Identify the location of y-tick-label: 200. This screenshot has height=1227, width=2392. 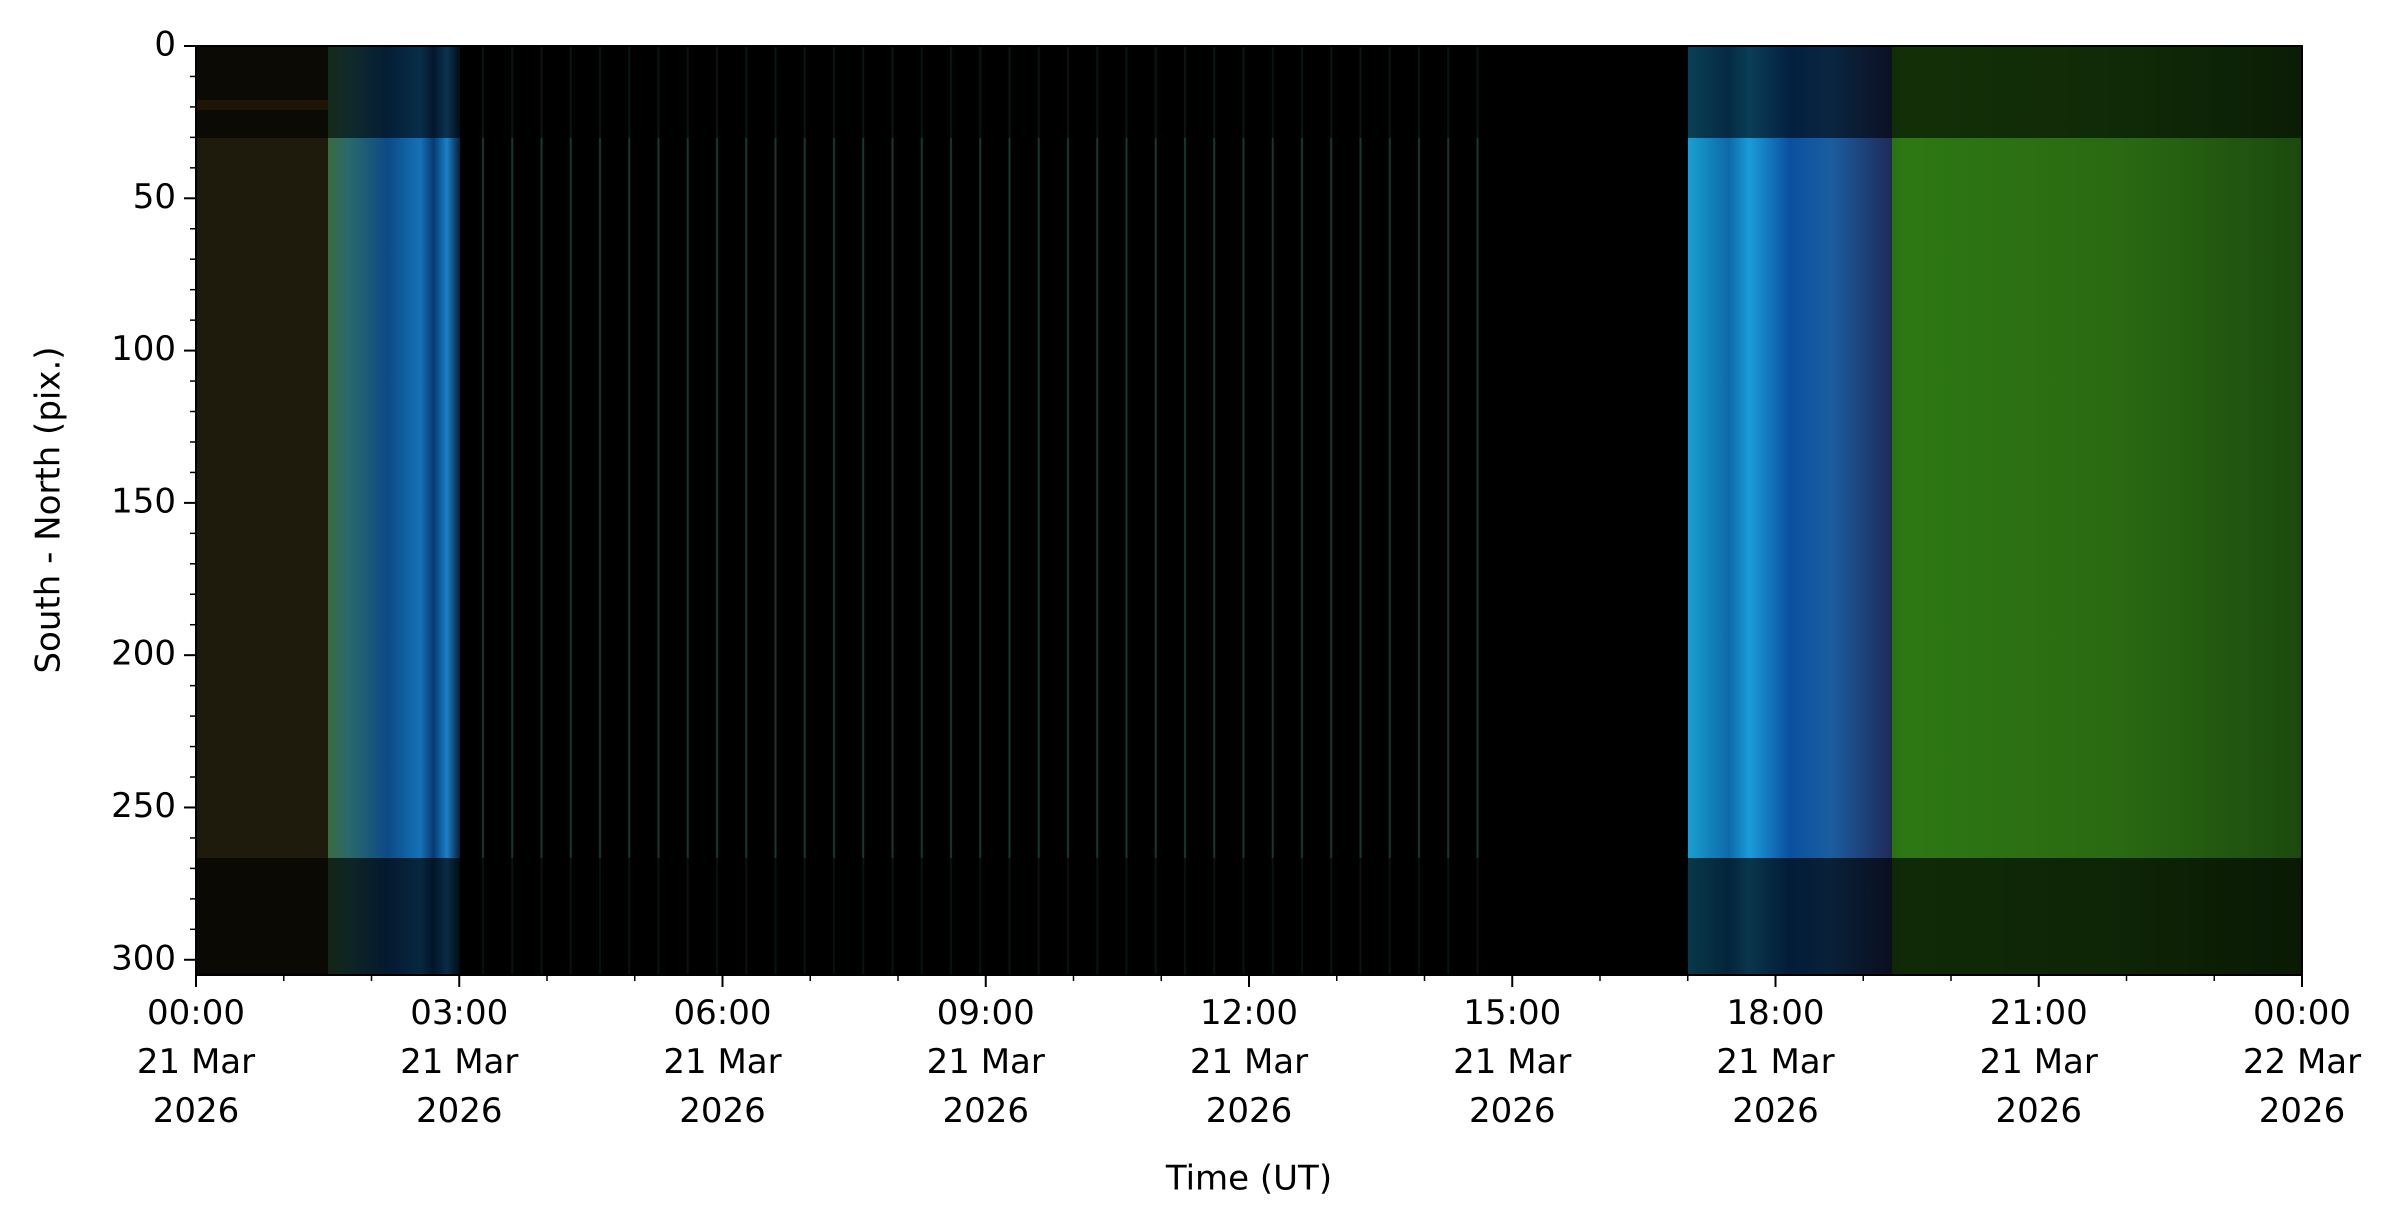
(143, 654).